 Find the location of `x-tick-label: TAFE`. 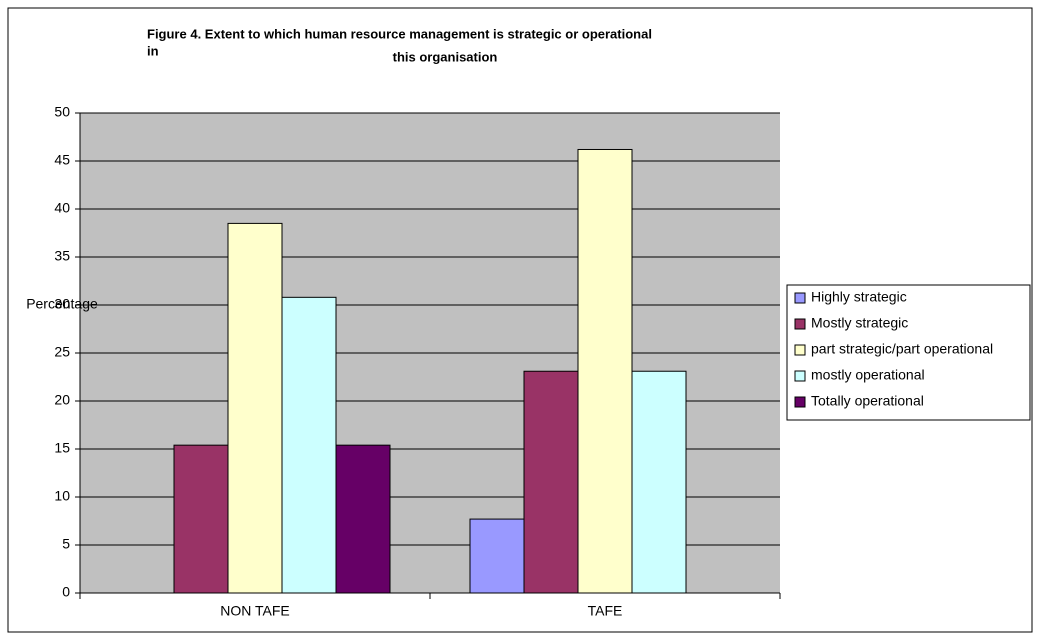

x-tick-label: TAFE is located at coordinates (605, 611).